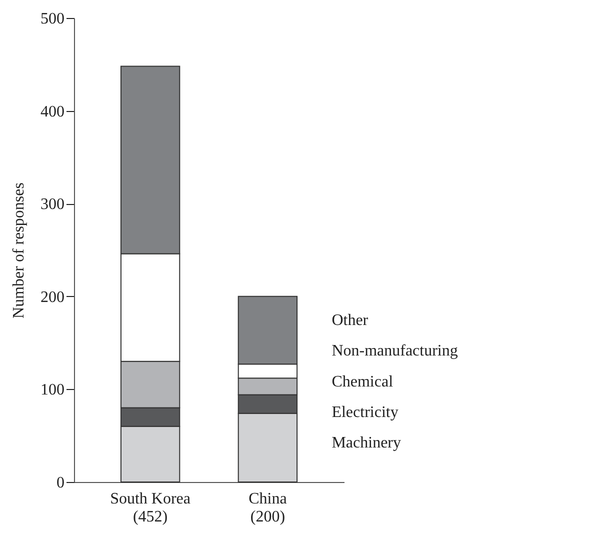  Describe the element at coordinates (367, 443) in the screenshot. I see `text: Machinery` at that location.